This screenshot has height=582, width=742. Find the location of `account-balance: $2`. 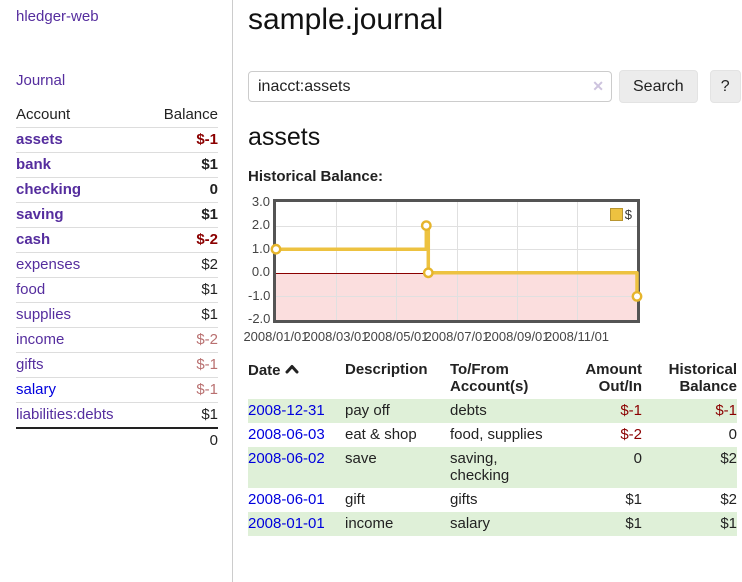

account-balance: $2 is located at coordinates (181, 265).